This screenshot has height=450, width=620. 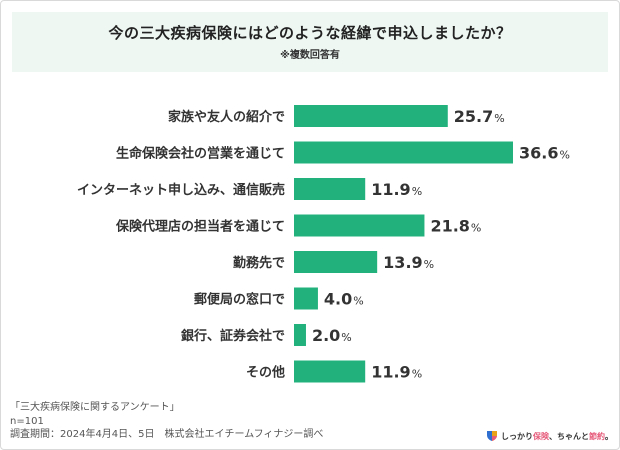 I want to click on value-label: 2.0%, so click(x=332, y=335).